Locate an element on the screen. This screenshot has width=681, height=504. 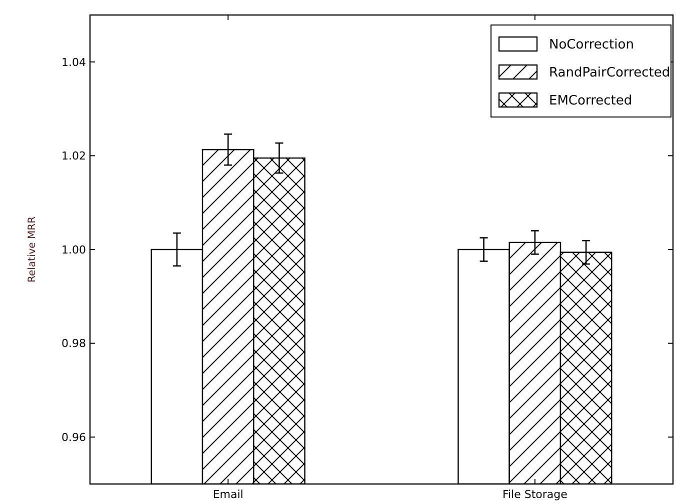
y-axis-title: Relative MRR is located at coordinates (32, 249).